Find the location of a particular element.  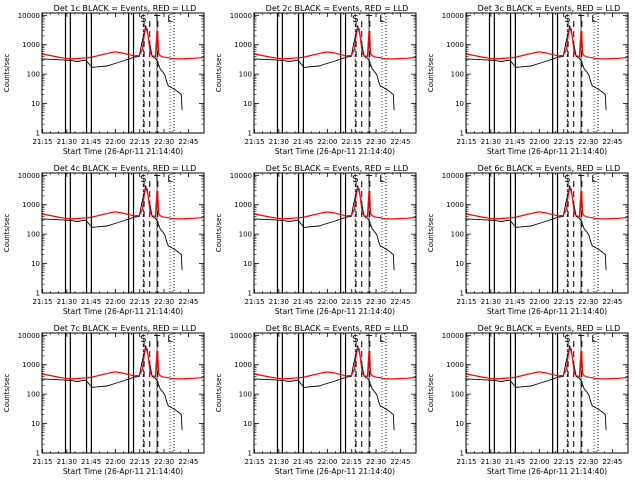

panel-title: Det 6c BLACK = Events, RED = LLD is located at coordinates (549, 168).